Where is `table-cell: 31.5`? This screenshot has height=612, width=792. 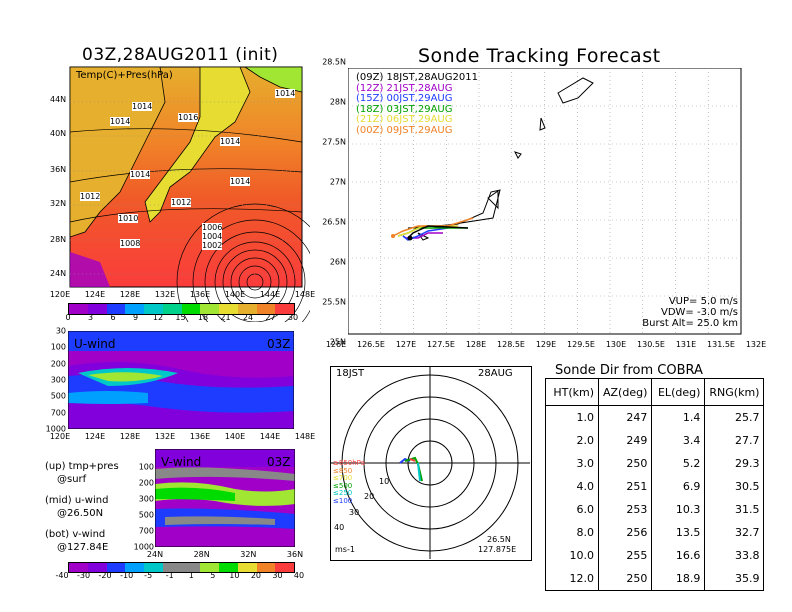
table-cell: 31.5 is located at coordinates (734, 509).